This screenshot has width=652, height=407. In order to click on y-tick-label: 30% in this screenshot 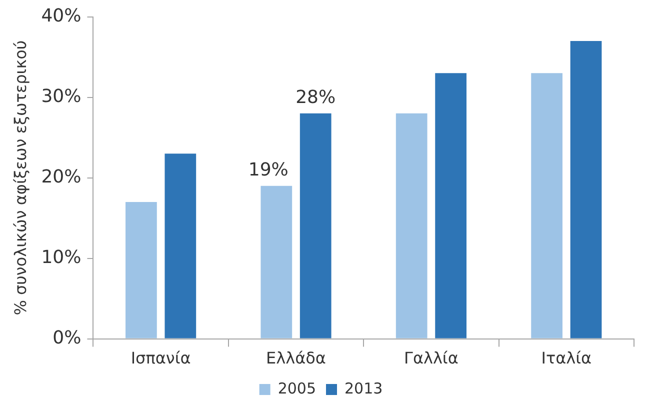, I will do `click(61, 96)`.